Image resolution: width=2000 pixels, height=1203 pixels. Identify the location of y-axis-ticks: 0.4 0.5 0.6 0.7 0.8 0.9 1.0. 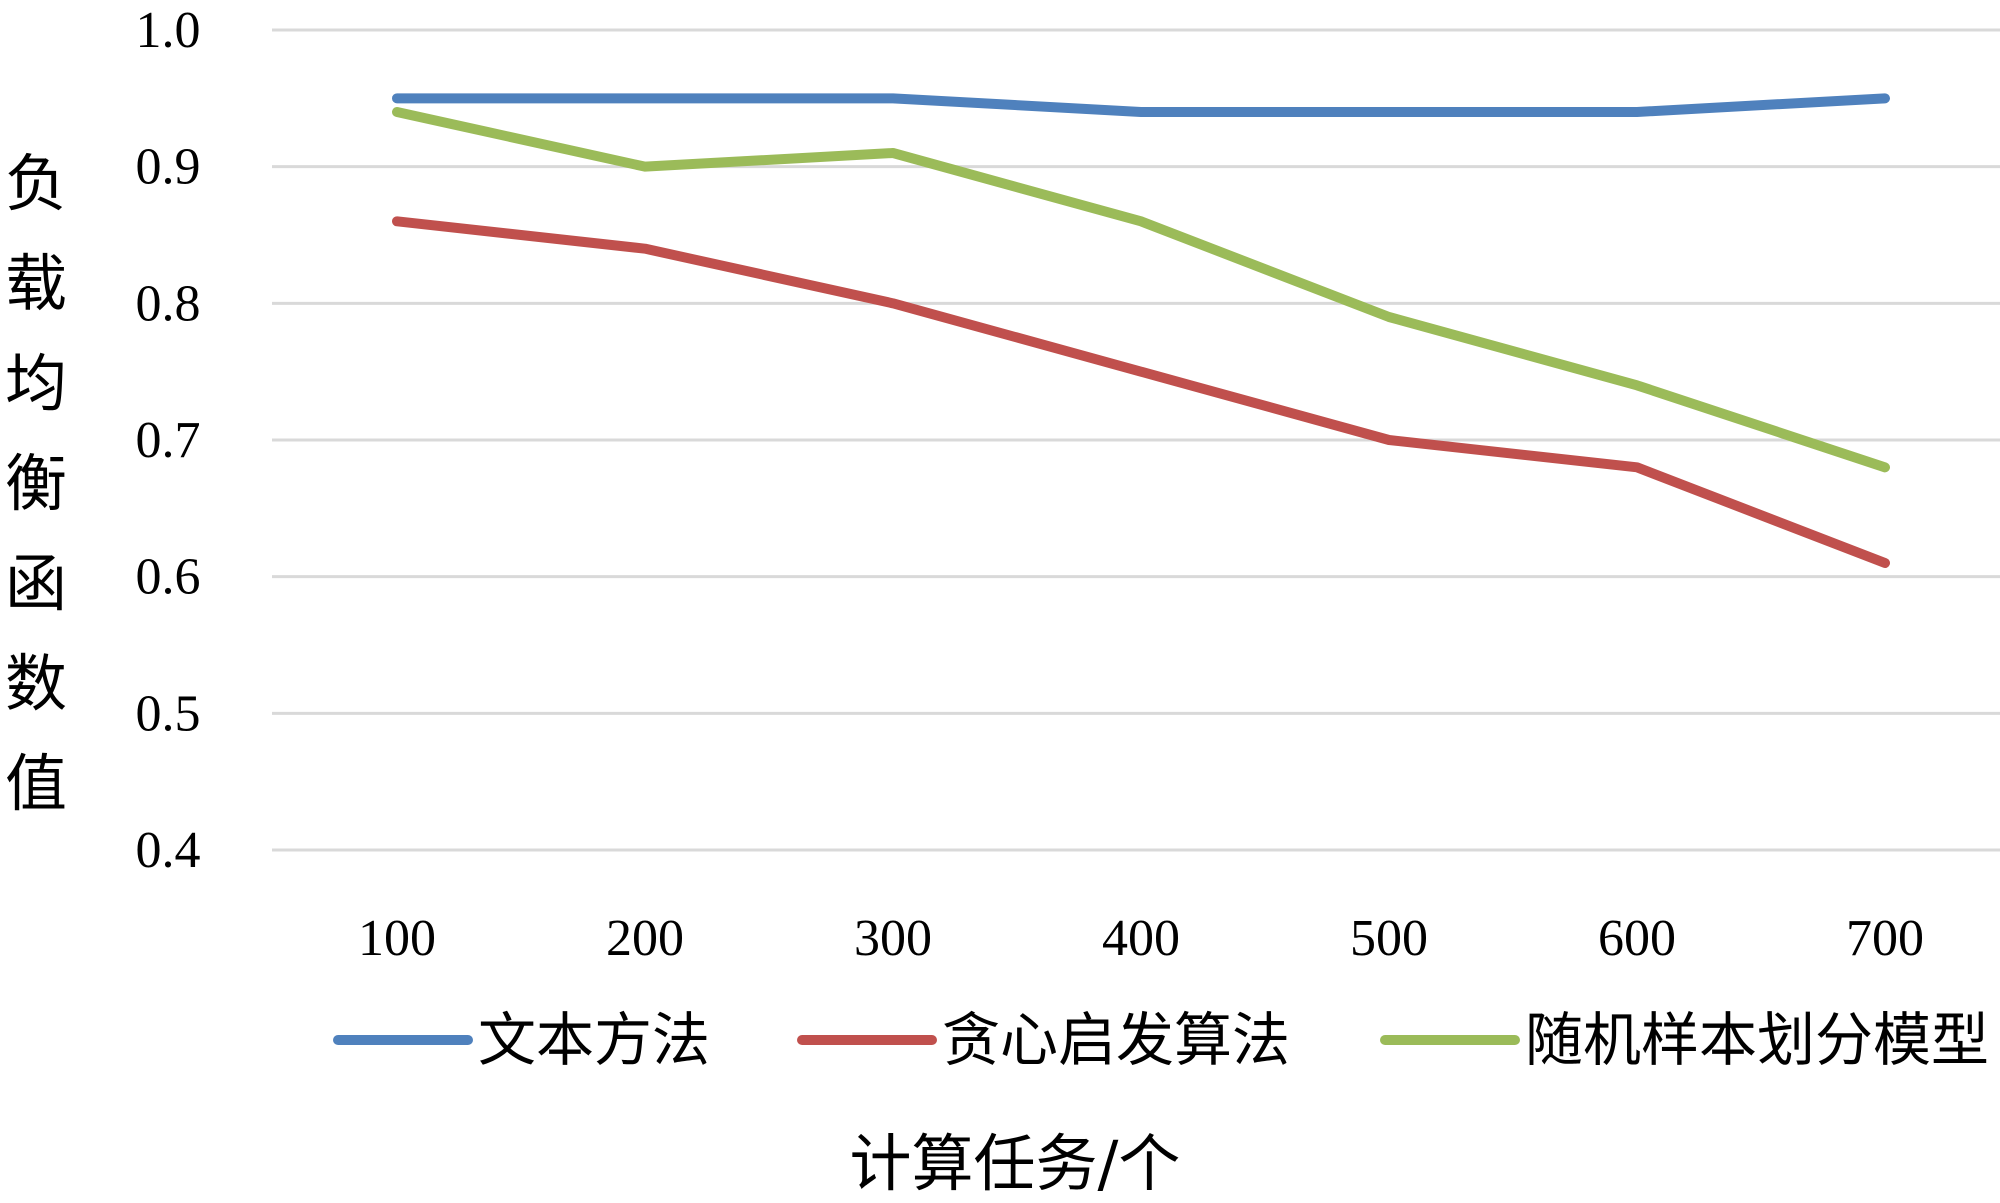
(168, 440).